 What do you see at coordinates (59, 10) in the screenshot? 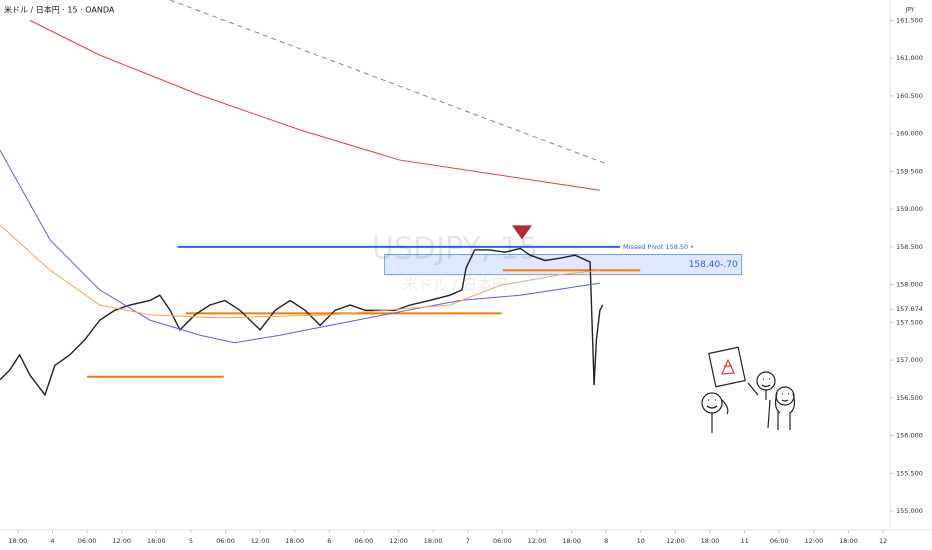
I see `chart-title: 米ドル / 日本円 · 15 · OANDA` at bounding box center [59, 10].